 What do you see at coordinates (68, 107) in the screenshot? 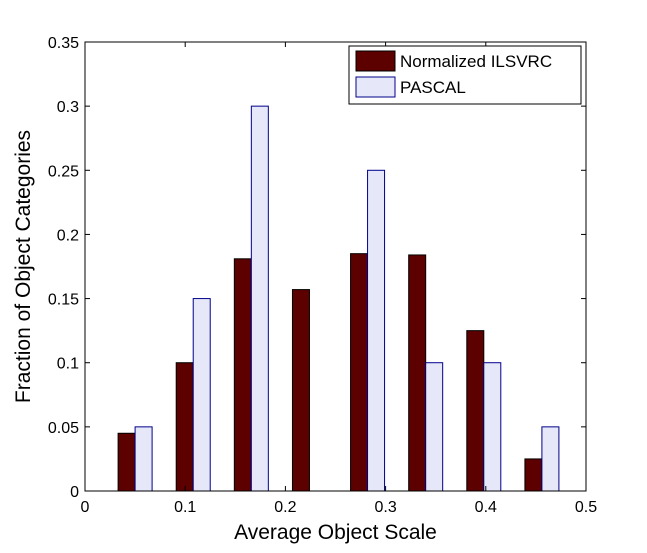
I see `y-tick-label: 0.3` at bounding box center [68, 107].